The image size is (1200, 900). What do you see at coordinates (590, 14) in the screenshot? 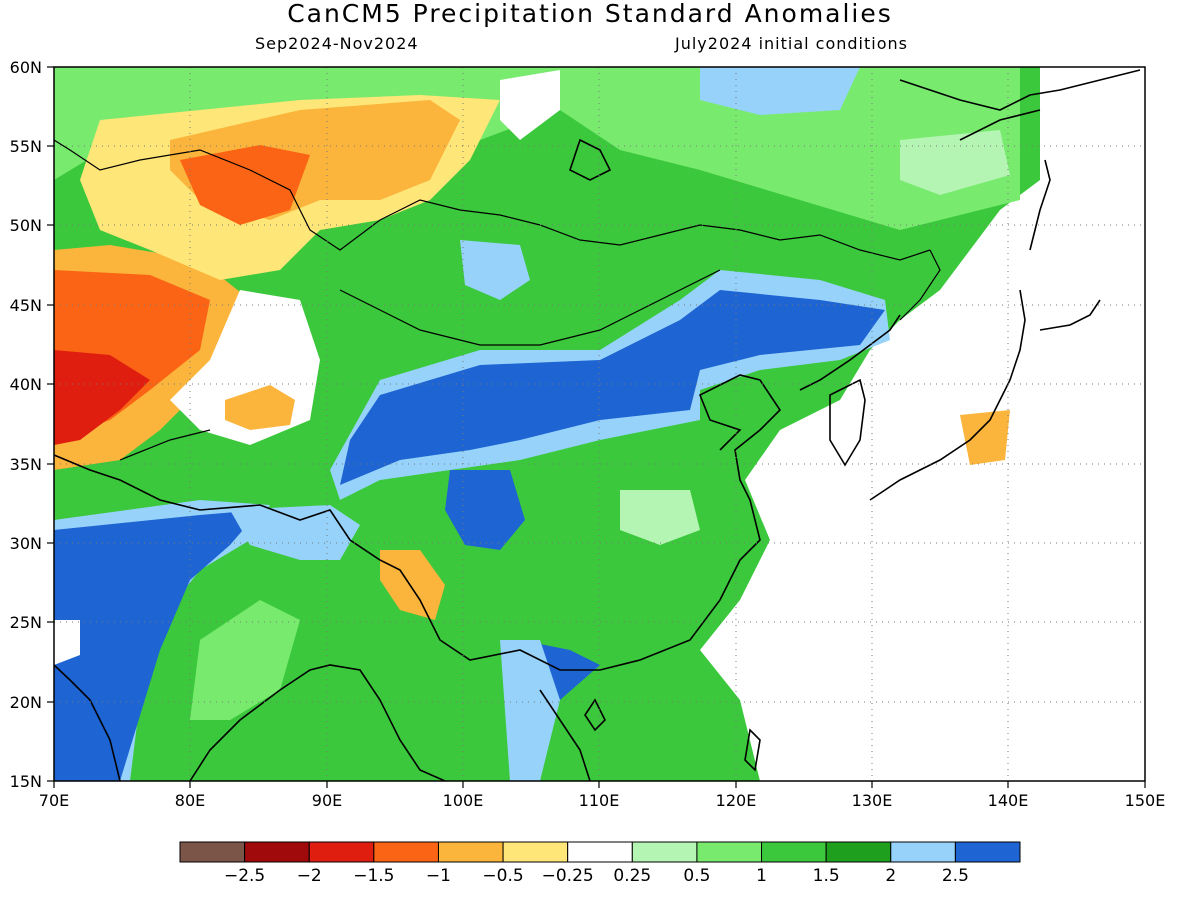
I see `map-title: CanCM5 Precipitation Standard Anomalies` at bounding box center [590, 14].